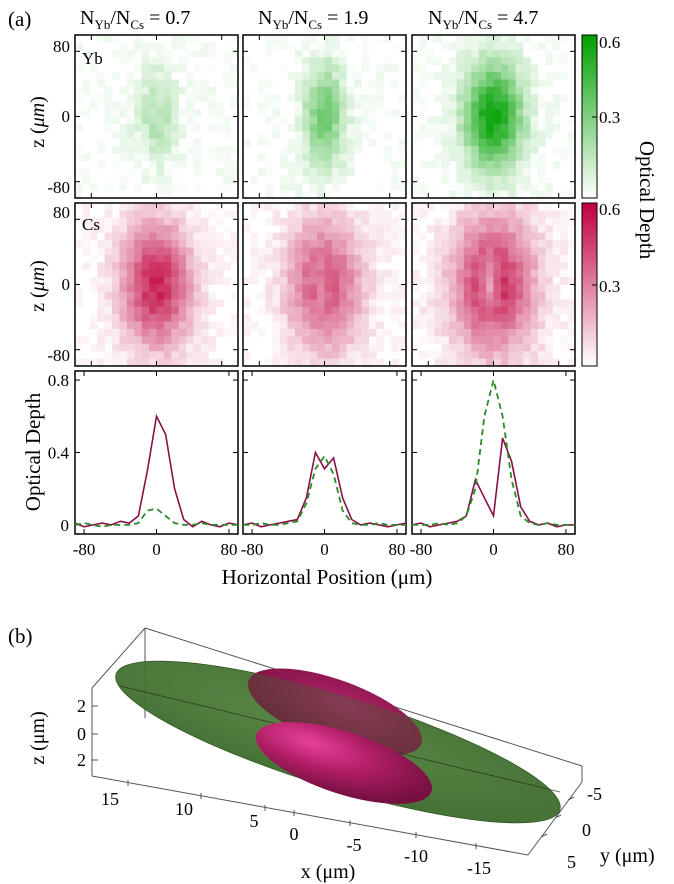  Describe the element at coordinates (609, 286) in the screenshot. I see `colorbar-cs-tick-03: 0.3` at that location.